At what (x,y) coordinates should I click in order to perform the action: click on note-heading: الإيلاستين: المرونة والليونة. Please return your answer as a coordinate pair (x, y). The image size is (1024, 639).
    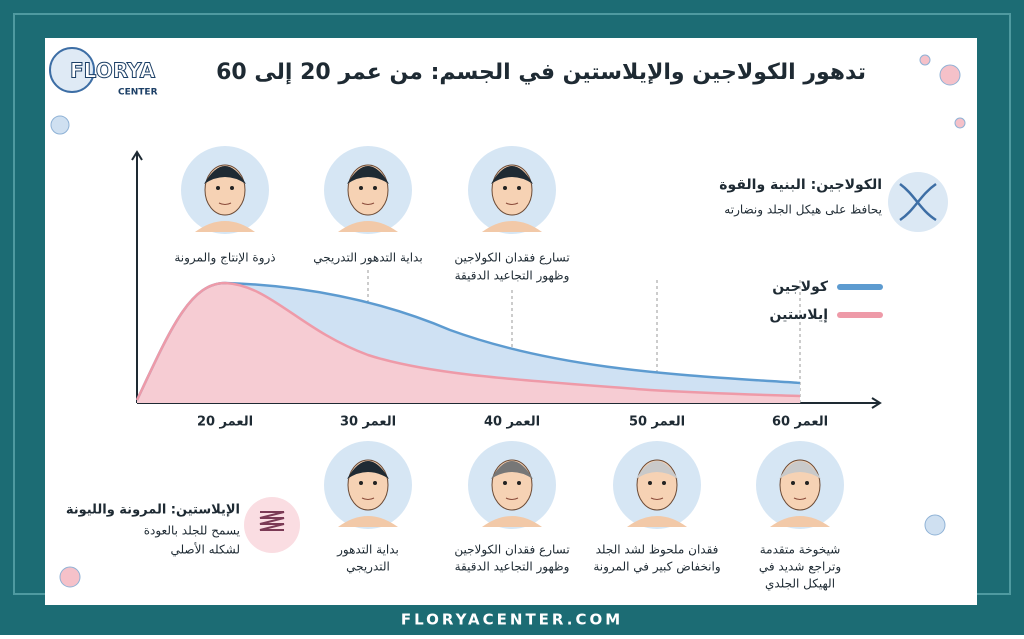
    Looking at the image, I should click on (153, 510).